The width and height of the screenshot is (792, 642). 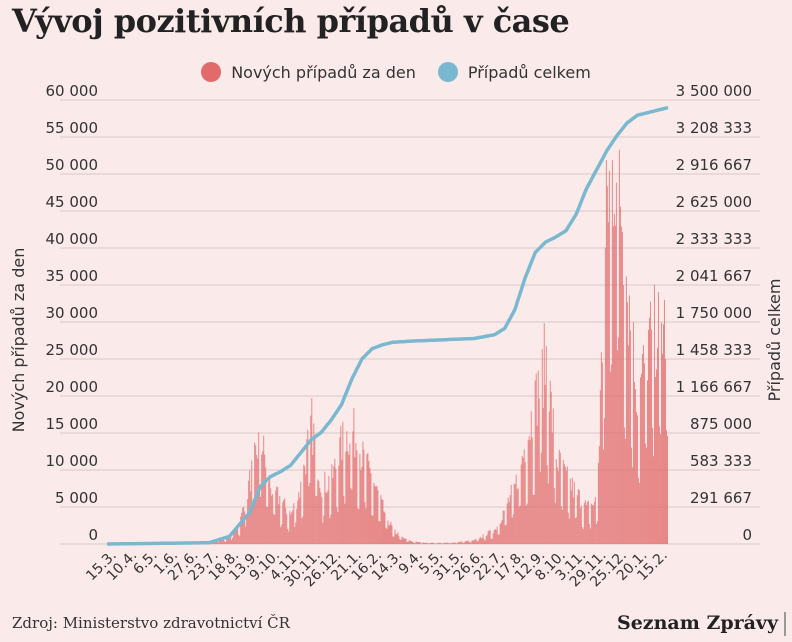 What do you see at coordinates (93, 535) in the screenshot?
I see `y-tick-label: 0` at bounding box center [93, 535].